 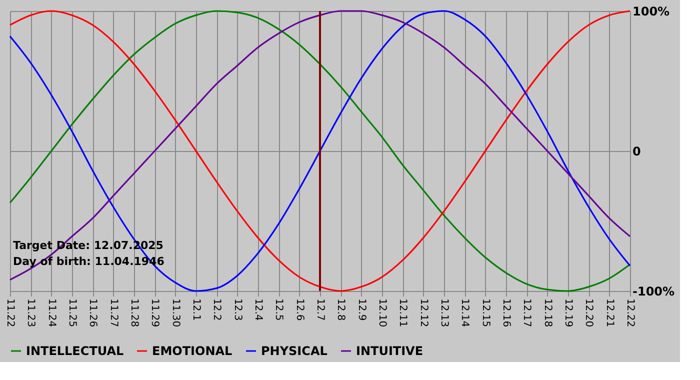 What do you see at coordinates (294, 351) in the screenshot?
I see `legend-label: PHYSICAL` at bounding box center [294, 351].